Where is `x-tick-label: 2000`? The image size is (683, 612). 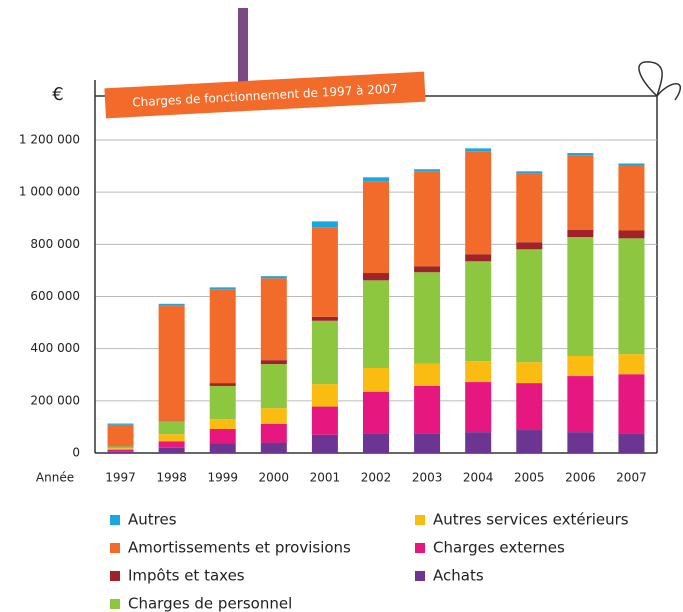 x-tick-label: 2000 is located at coordinates (274, 478).